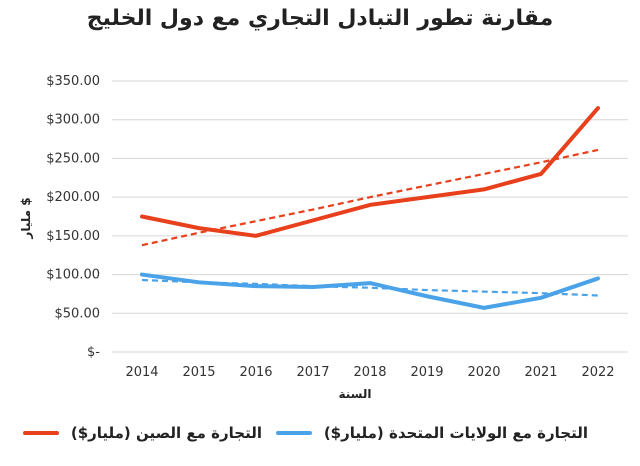 This screenshot has width=640, height=466. What do you see at coordinates (73, 120) in the screenshot?
I see `y-tick-label: $300.00` at bounding box center [73, 120].